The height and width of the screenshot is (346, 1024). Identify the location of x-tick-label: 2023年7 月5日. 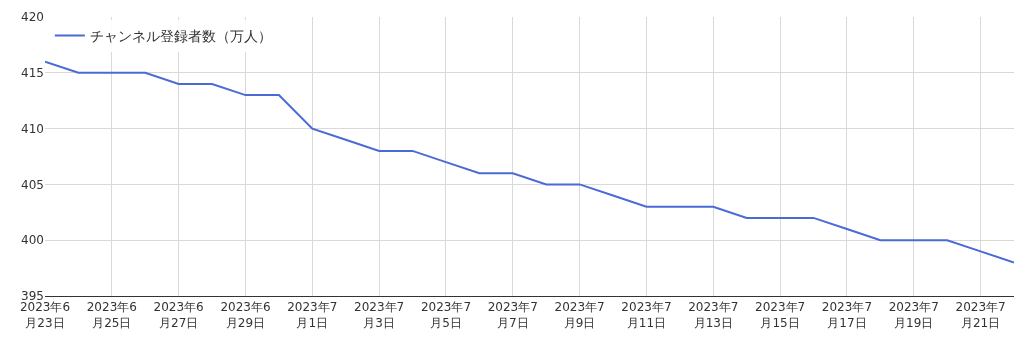
(446, 315).